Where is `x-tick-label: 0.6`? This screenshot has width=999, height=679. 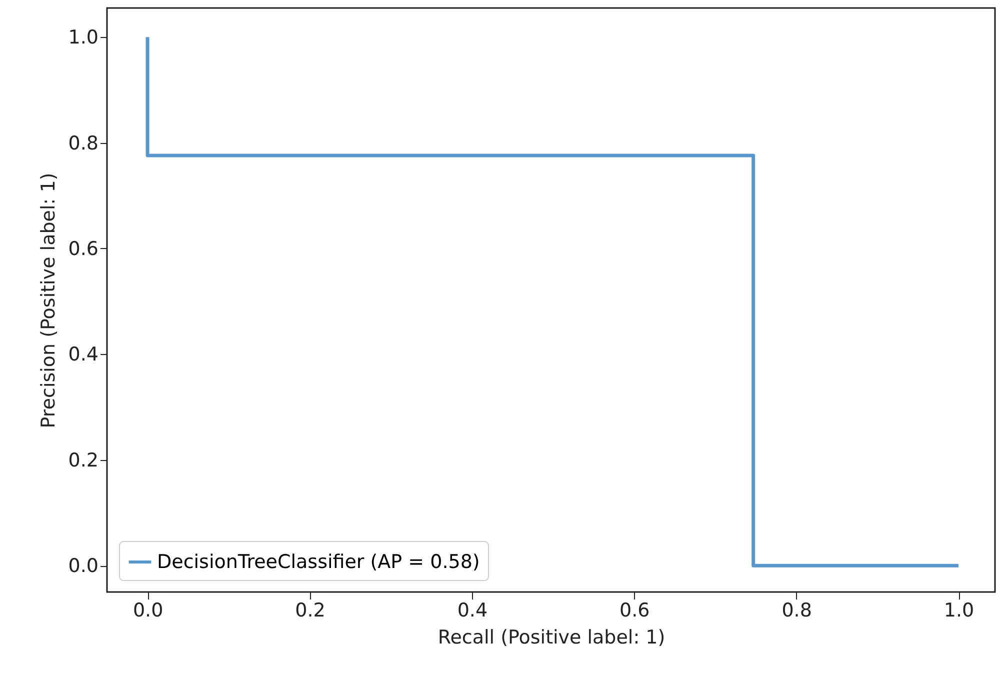 x-tick-label: 0.6 is located at coordinates (635, 611).